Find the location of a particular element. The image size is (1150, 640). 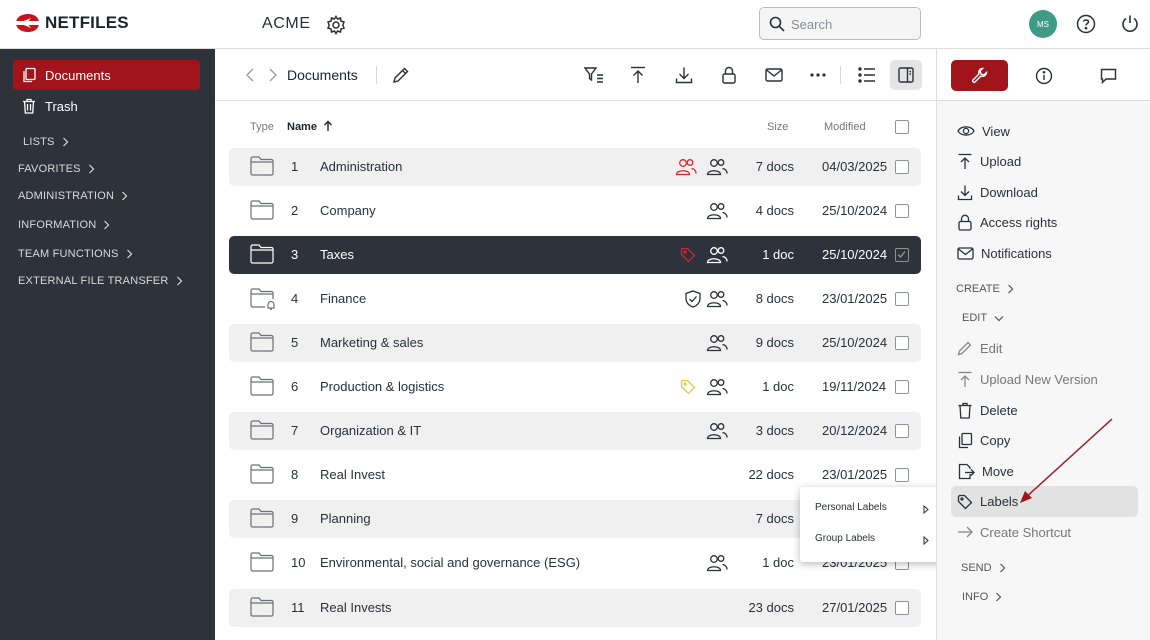

row-name: Finance is located at coordinates (343, 298).